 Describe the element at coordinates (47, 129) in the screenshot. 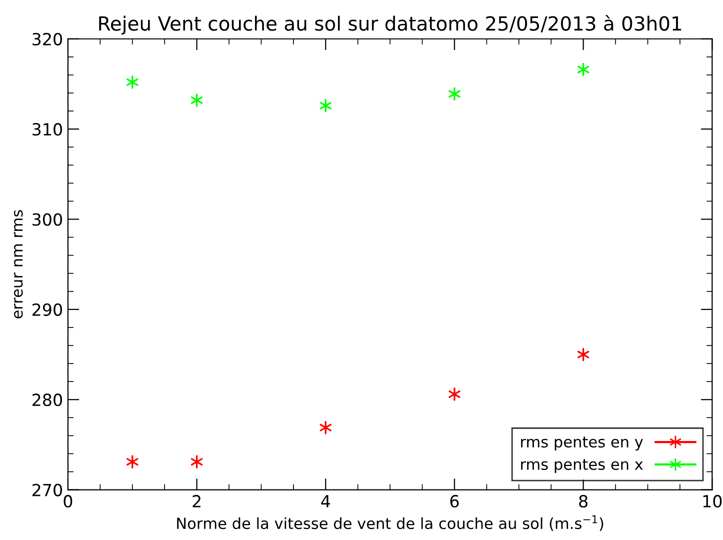

I see `y-tick-label: 310` at that location.